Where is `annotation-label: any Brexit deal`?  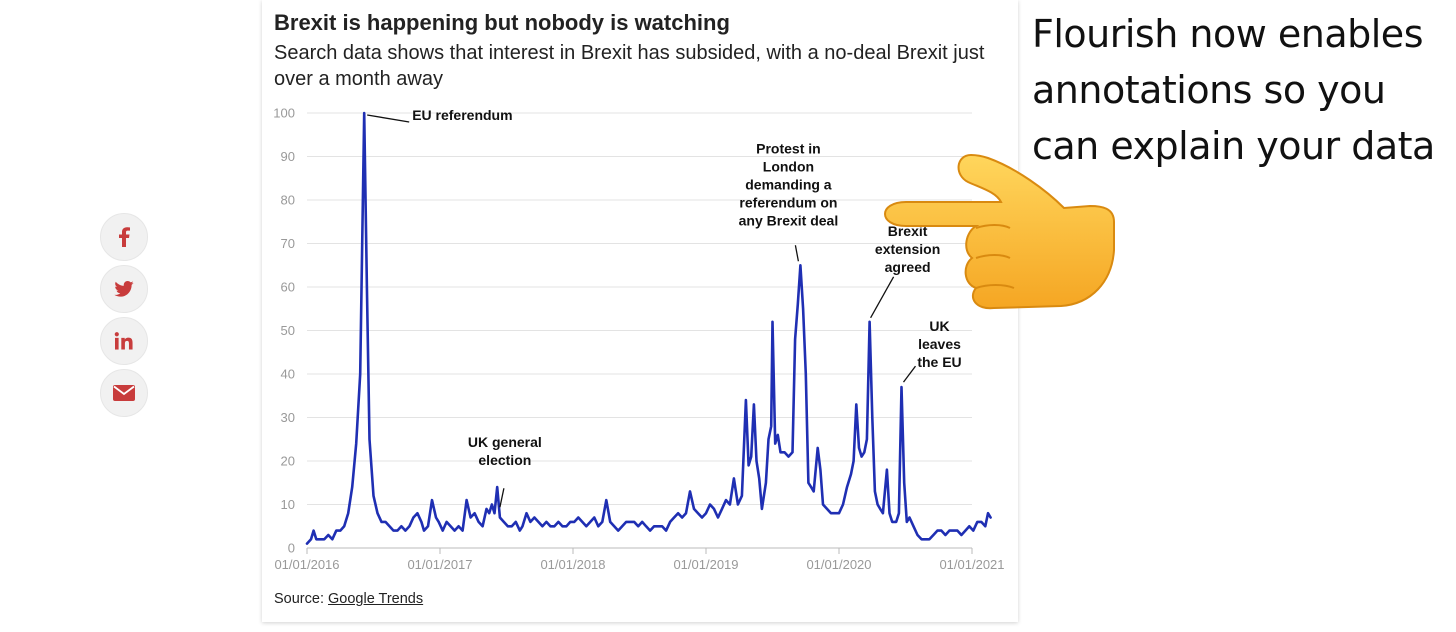
annotation-label: any Brexit deal is located at coordinates (789, 220).